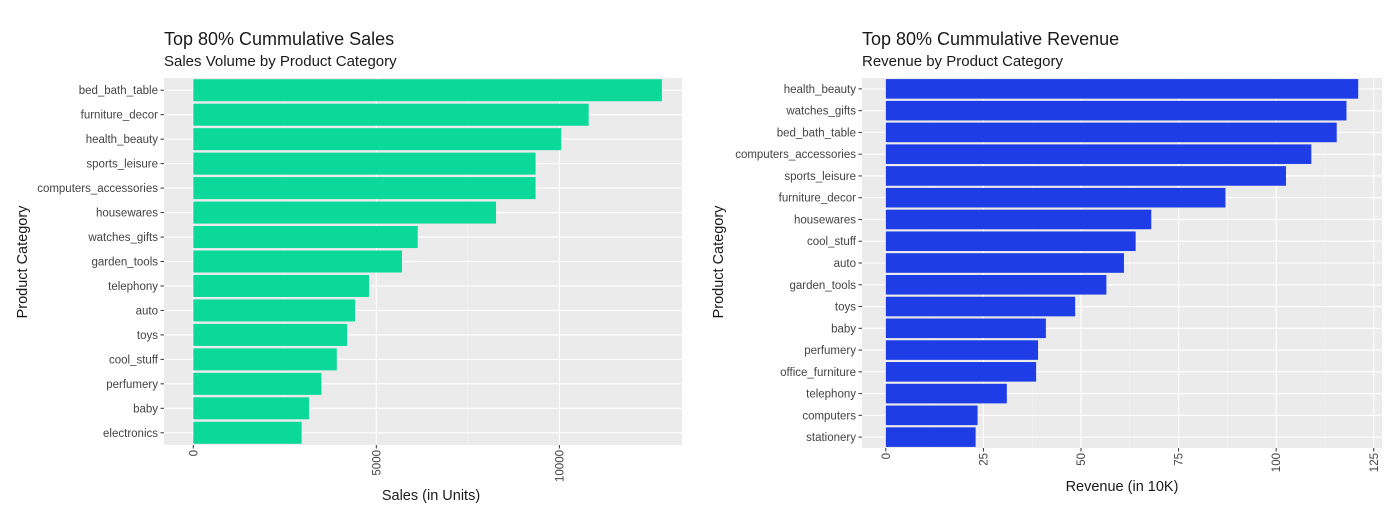  Describe the element at coordinates (962, 61) in the screenshot. I see `right-chart-subtitle: Revenue by Product Category` at that location.